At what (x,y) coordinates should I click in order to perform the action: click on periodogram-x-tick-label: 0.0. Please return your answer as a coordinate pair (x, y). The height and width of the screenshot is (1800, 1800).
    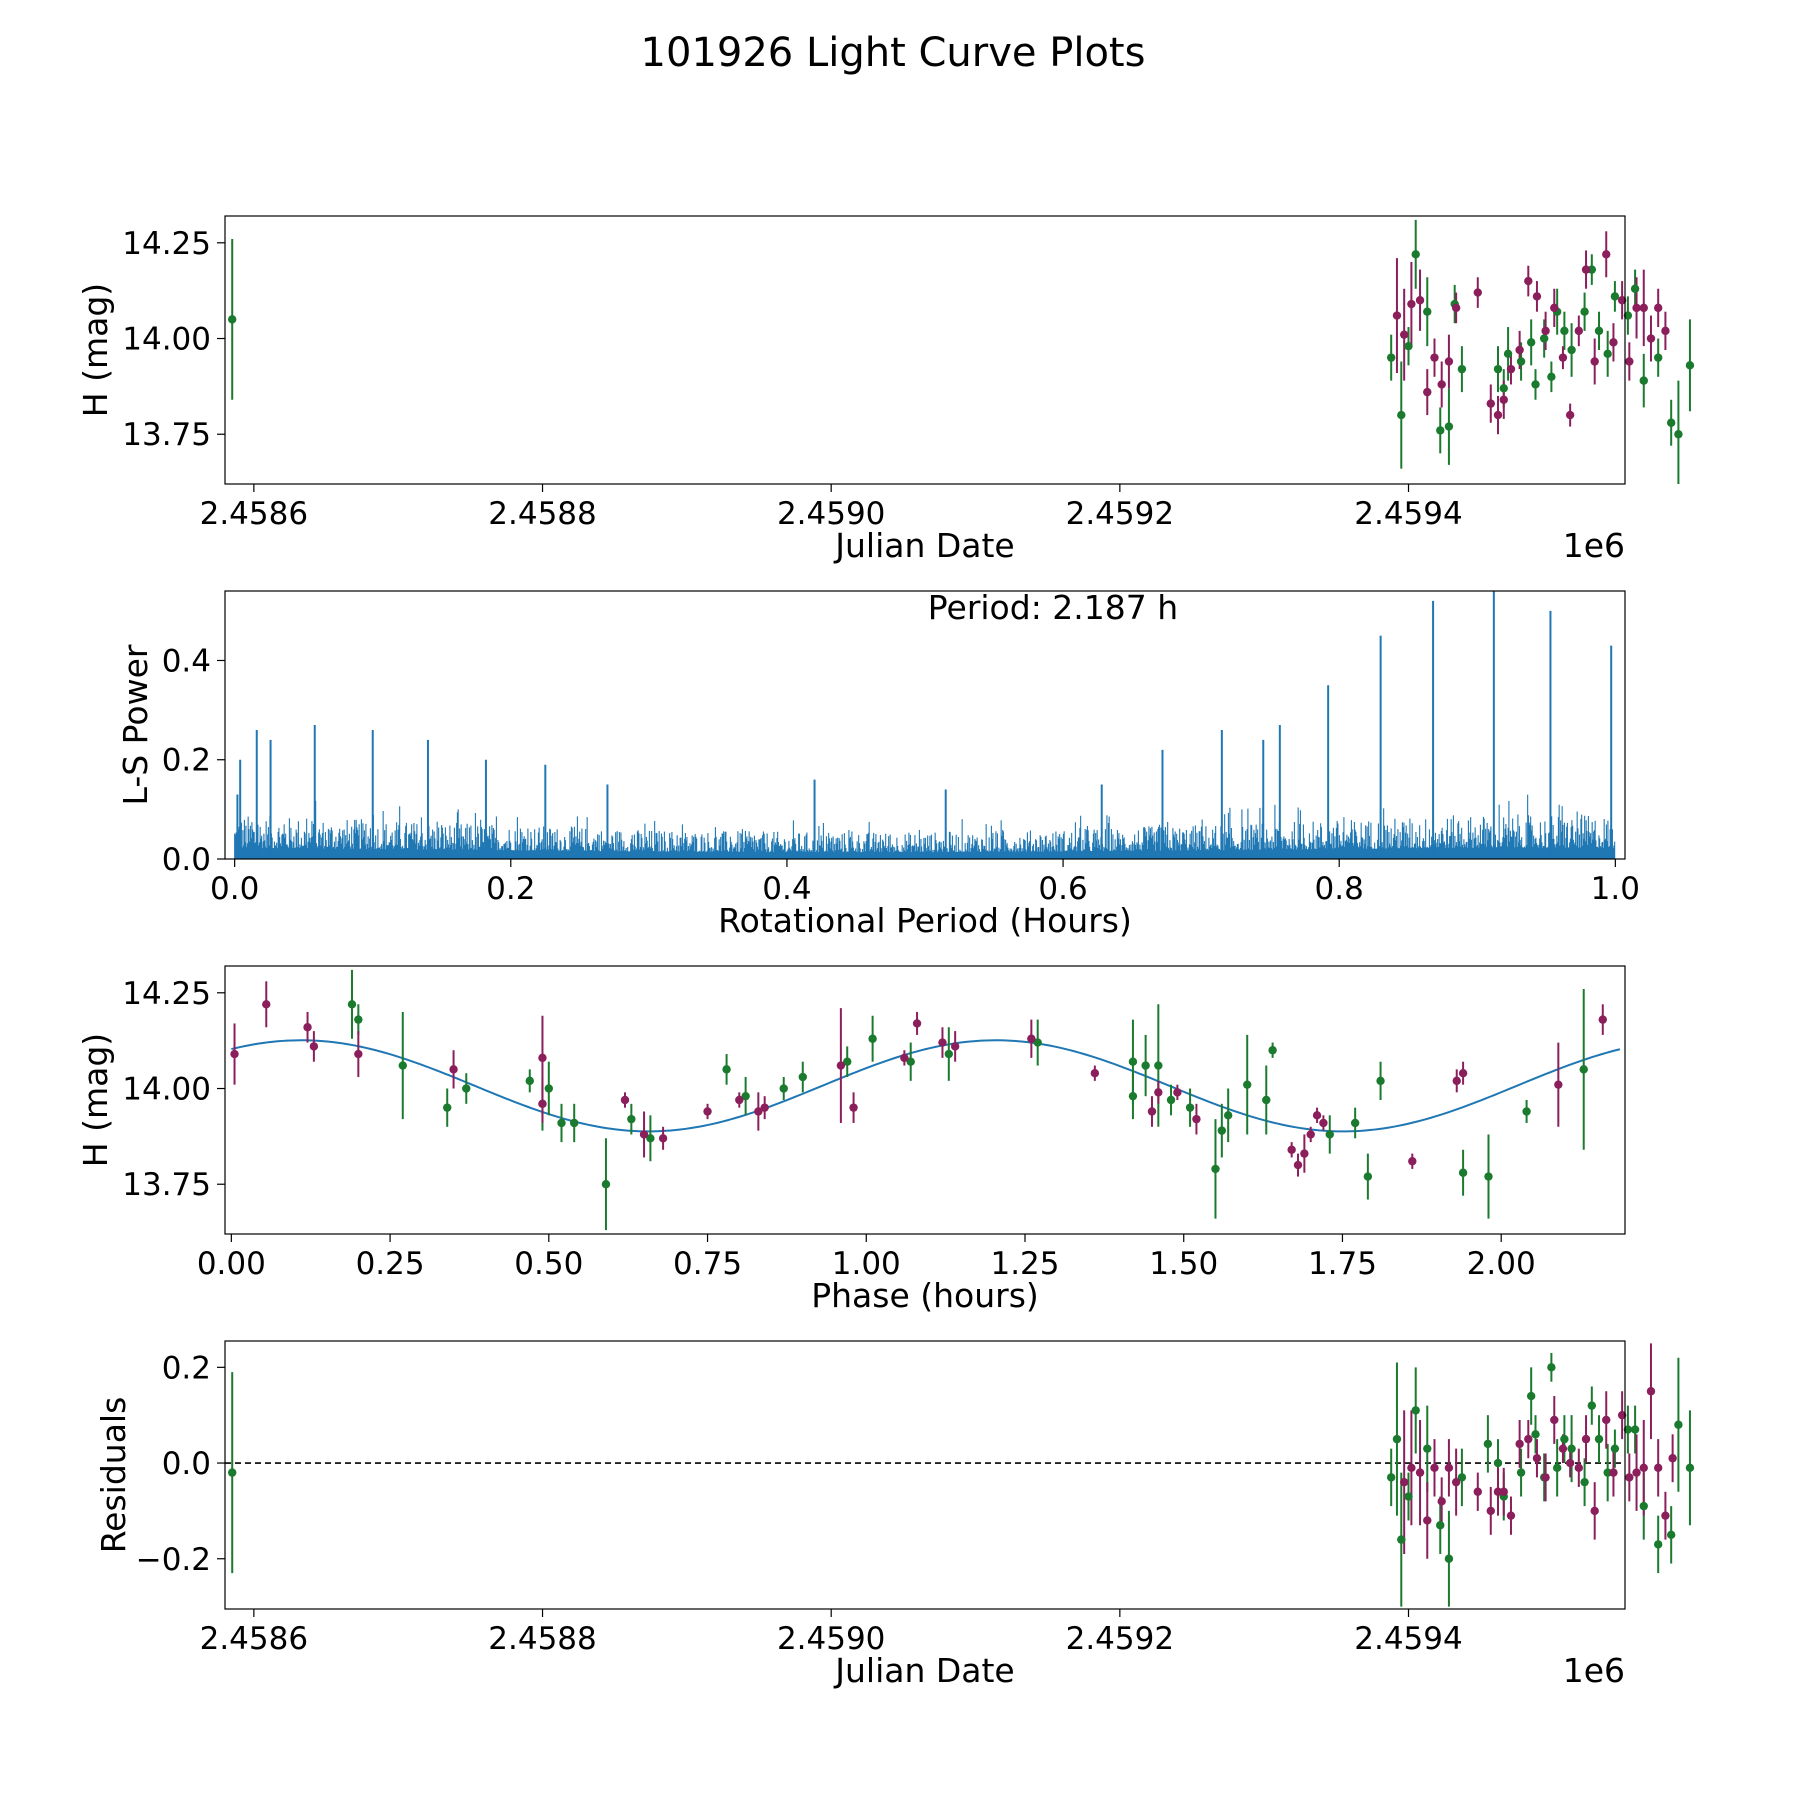
    Looking at the image, I should click on (234, 889).